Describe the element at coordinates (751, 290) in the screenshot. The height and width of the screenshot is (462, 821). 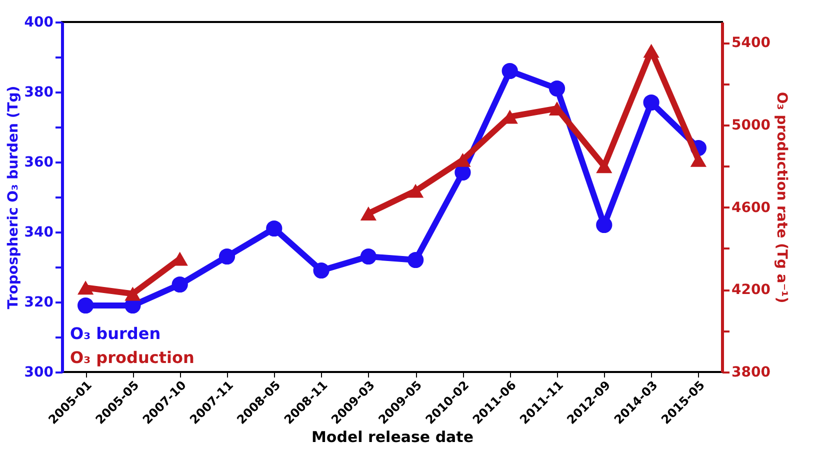
I see `y2-tick-label: 4200` at that location.